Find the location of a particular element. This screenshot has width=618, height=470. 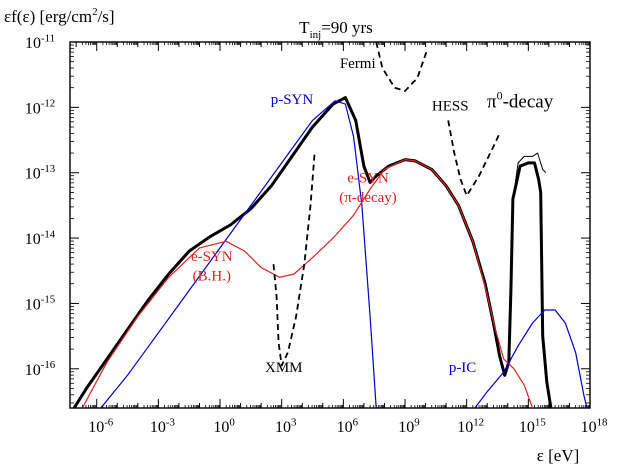

y-tick-label: 10-15 is located at coordinates (40, 304).